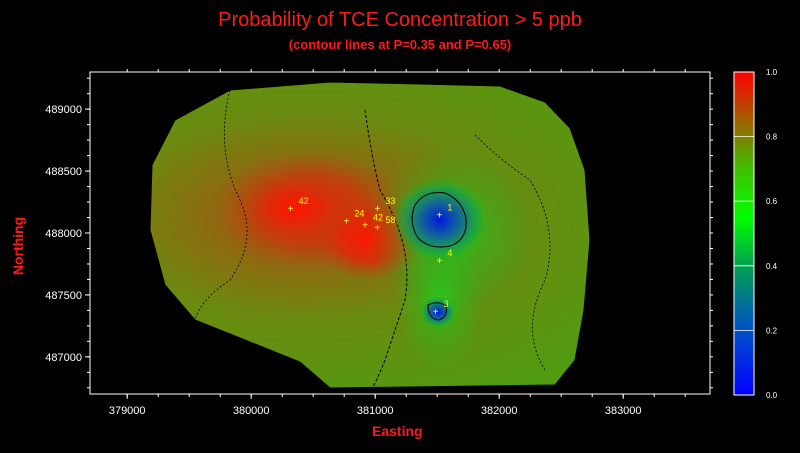 Image resolution: width=800 pixels, height=453 pixels. Describe the element at coordinates (772, 266) in the screenshot. I see `colorbar-tick-label: 0.4` at that location.